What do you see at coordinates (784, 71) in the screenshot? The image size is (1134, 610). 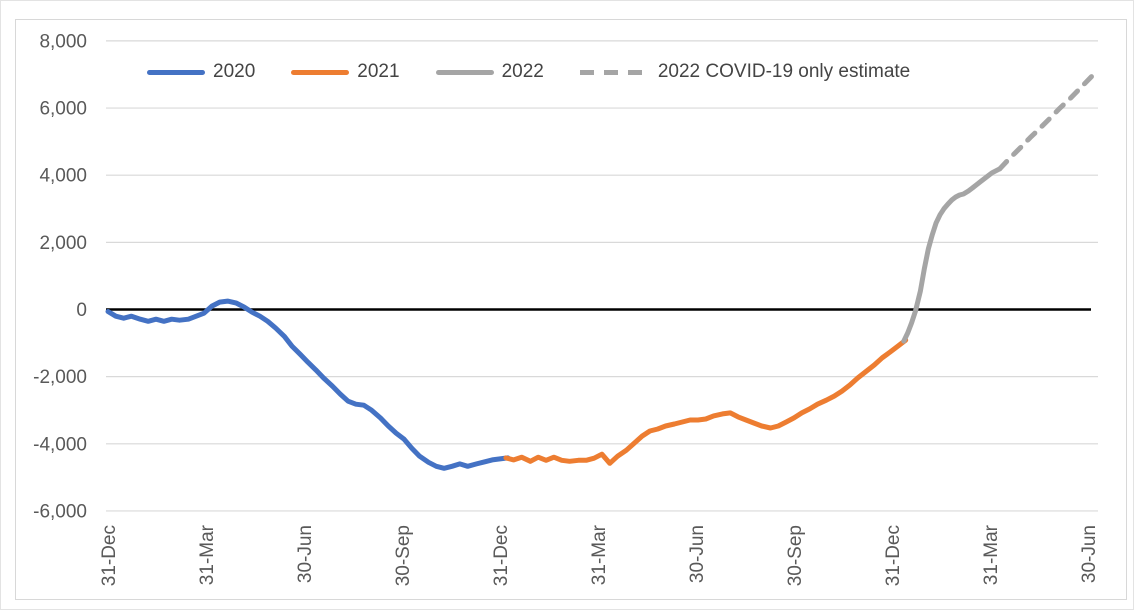 I see `legend-label: 2022 COVID-19 only estimate` at bounding box center [784, 71].